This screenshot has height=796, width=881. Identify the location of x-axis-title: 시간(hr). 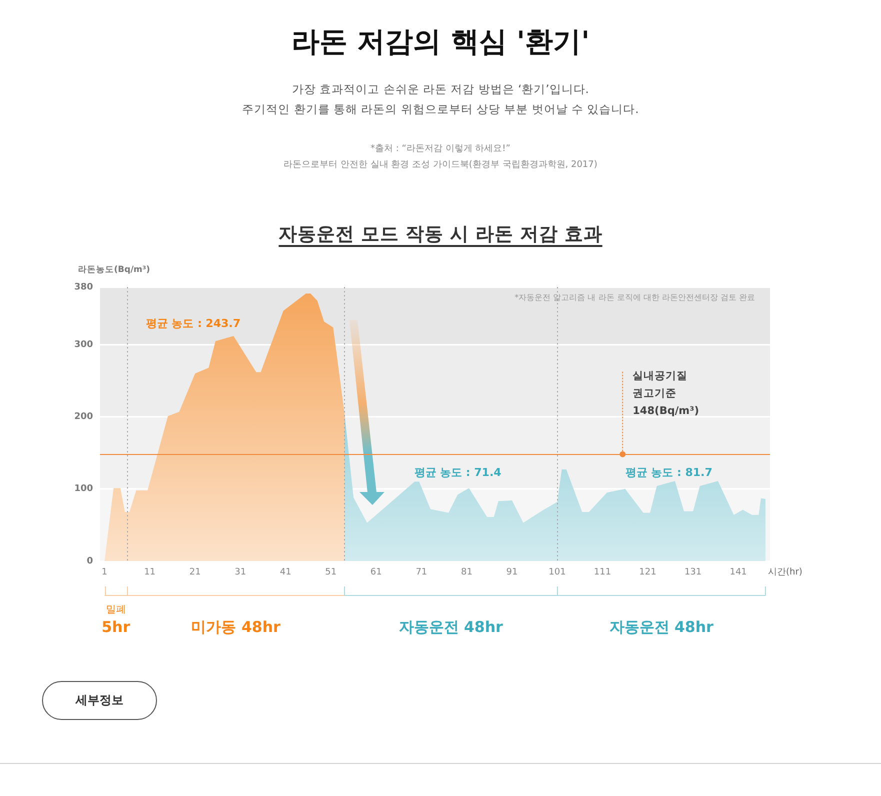
(785, 572).